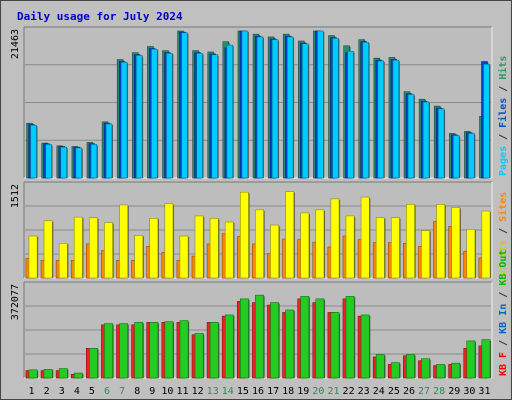 The image size is (512, 404). Describe the element at coordinates (122, 391) in the screenshot. I see `x-tick-label: 7` at that location.